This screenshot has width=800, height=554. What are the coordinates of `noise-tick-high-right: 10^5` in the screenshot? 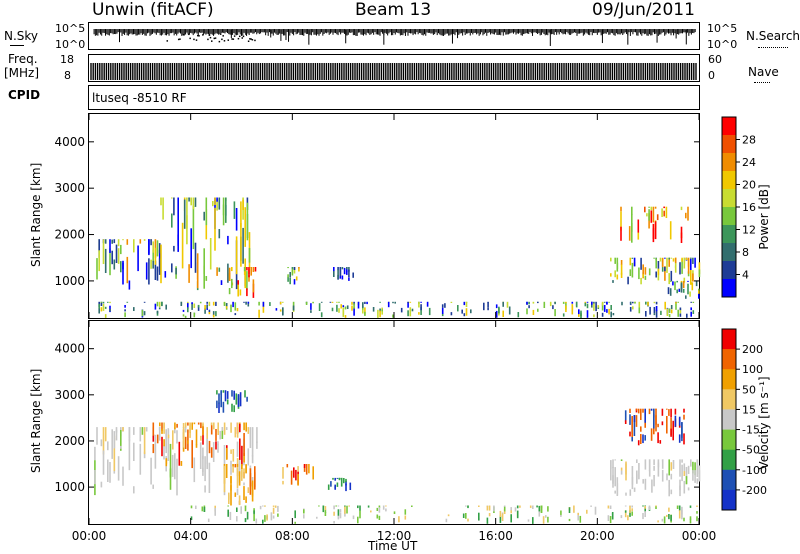 It's located at (722, 28).